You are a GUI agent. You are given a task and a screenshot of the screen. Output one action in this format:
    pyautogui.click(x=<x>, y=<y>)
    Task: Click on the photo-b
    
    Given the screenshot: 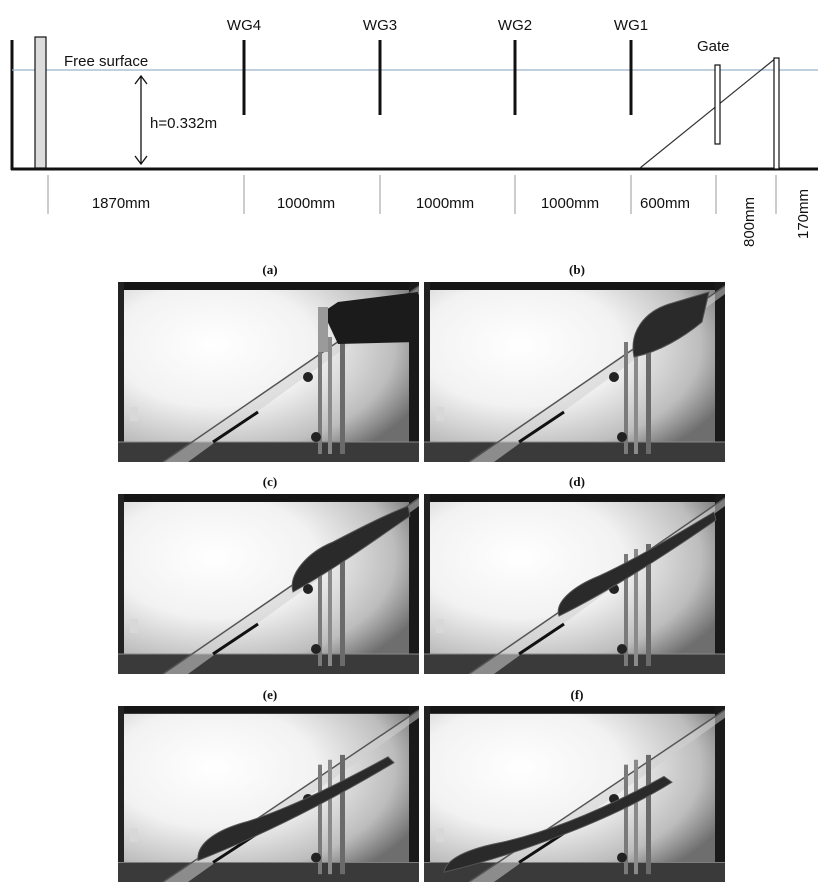 What is the action you would take?
    pyautogui.click(x=574, y=372)
    